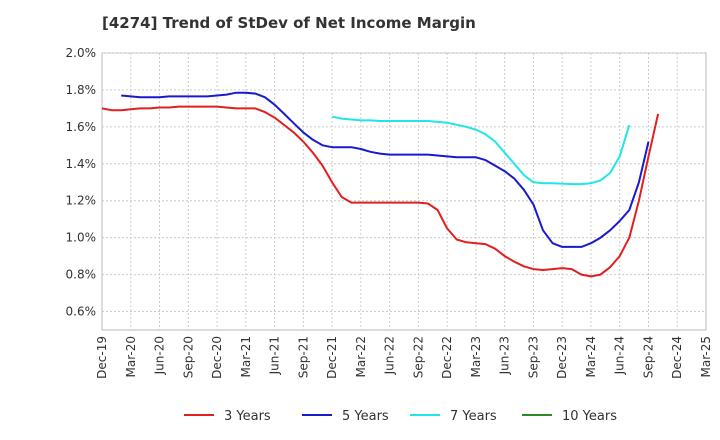 The image size is (720, 440). I want to click on y-tick-label: 0.6%, so click(81, 312).